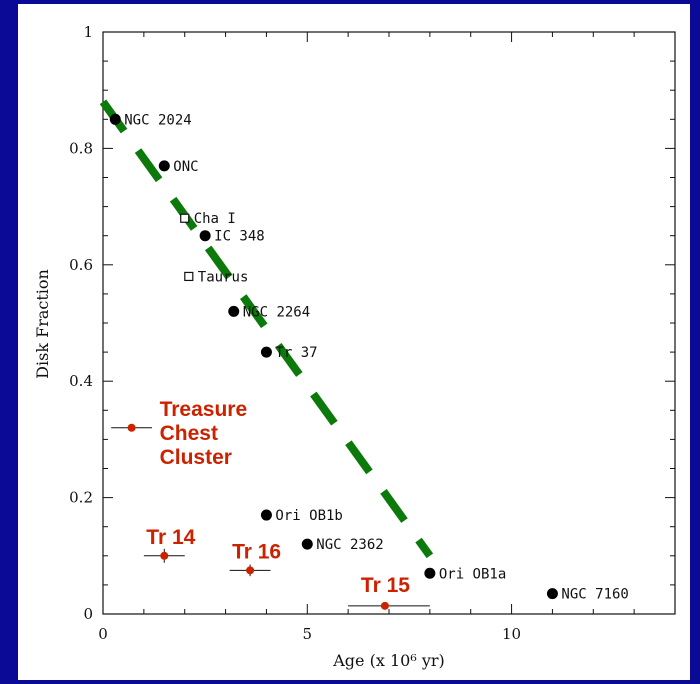  Describe the element at coordinates (308, 516) in the screenshot. I see `point-label: Ori OB1b` at that location.